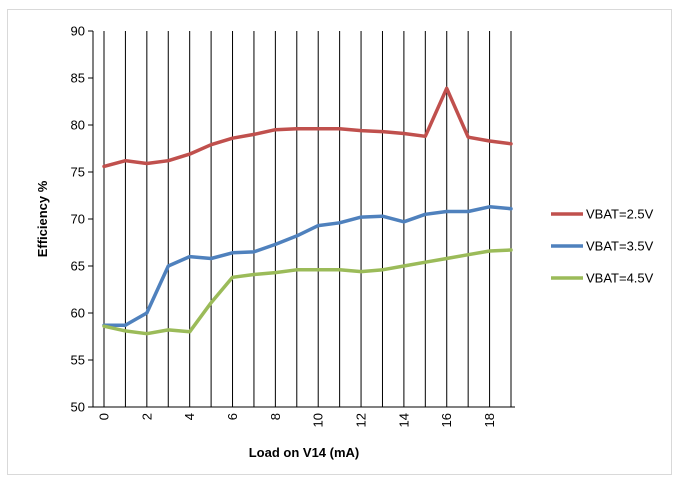 This screenshot has width=678, height=481. Describe the element at coordinates (304, 452) in the screenshot. I see `x-axis-title: Load on V14 (mA)` at that location.